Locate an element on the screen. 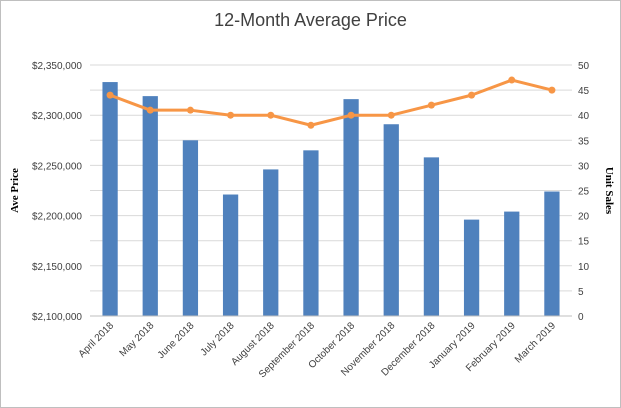 The height and width of the screenshot is (408, 621). x-tick-label: July 2018 is located at coordinates (218, 339).